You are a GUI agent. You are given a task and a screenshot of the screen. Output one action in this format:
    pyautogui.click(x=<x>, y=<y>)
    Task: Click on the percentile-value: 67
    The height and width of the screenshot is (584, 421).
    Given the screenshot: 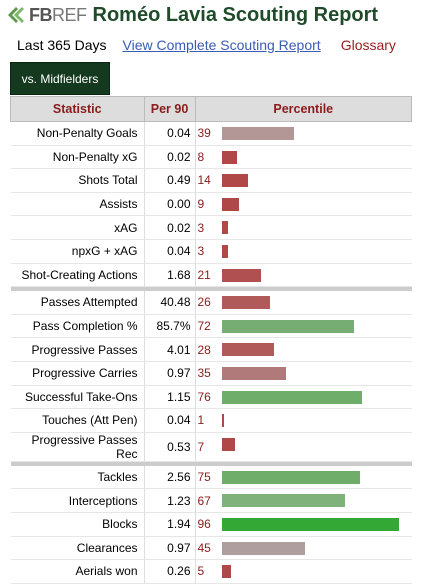 What is the action you would take?
    pyautogui.click(x=204, y=500)
    